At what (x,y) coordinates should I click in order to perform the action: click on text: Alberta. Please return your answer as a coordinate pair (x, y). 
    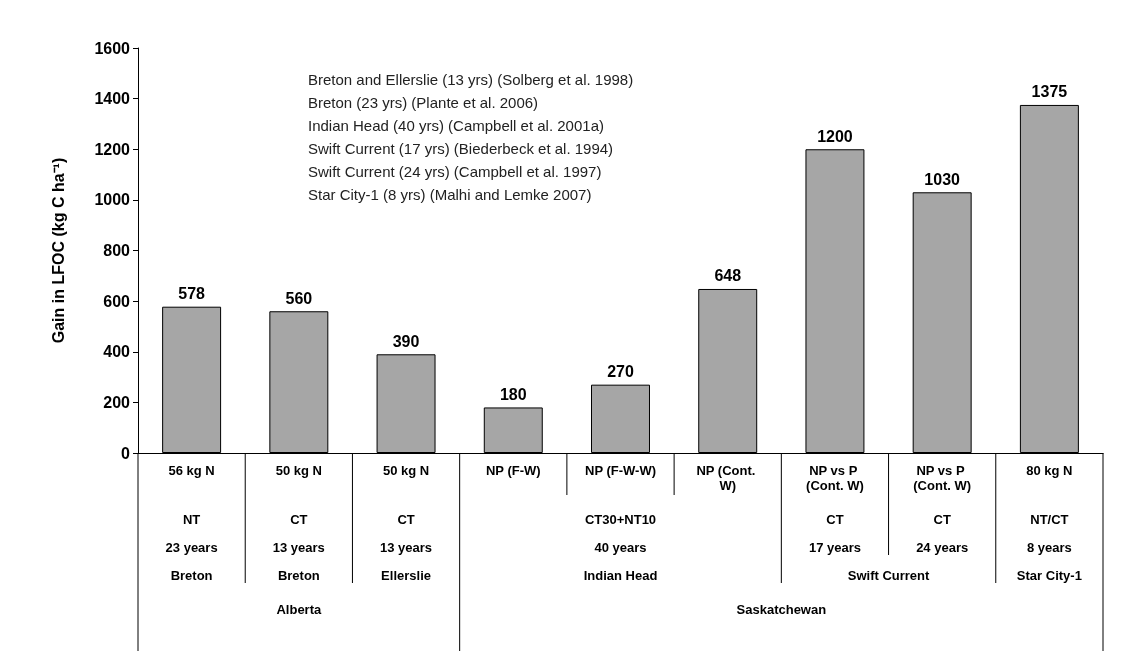
    Looking at the image, I should click on (299, 609).